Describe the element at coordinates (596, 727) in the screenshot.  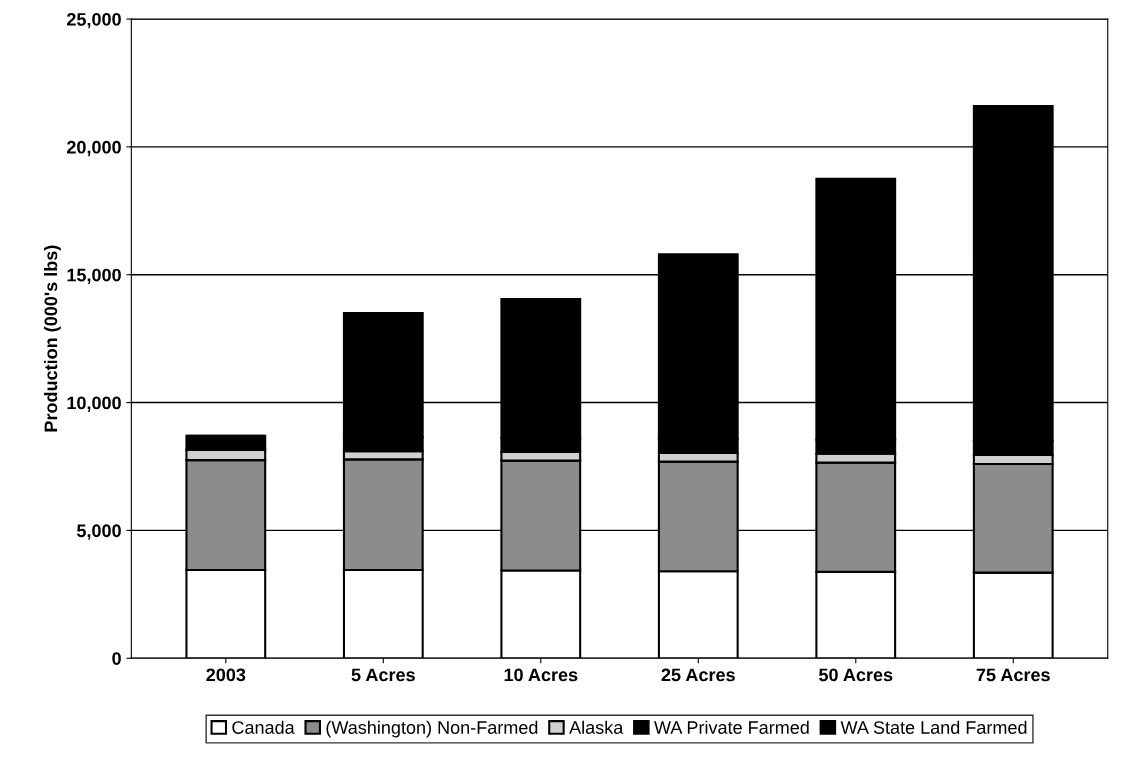
I see `legend-label: Alaska` at that location.